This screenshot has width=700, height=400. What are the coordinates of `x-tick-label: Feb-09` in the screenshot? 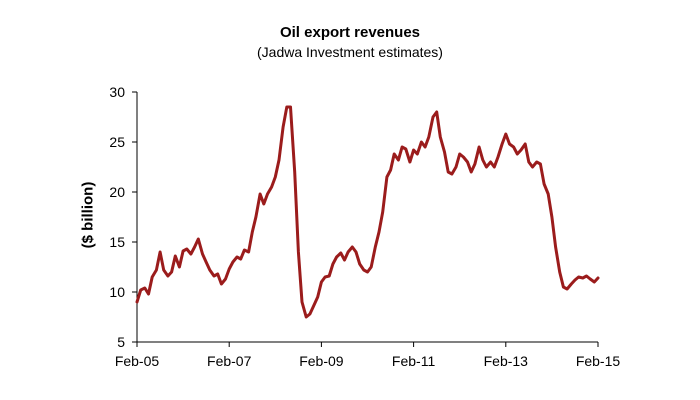 It's located at (321, 361).